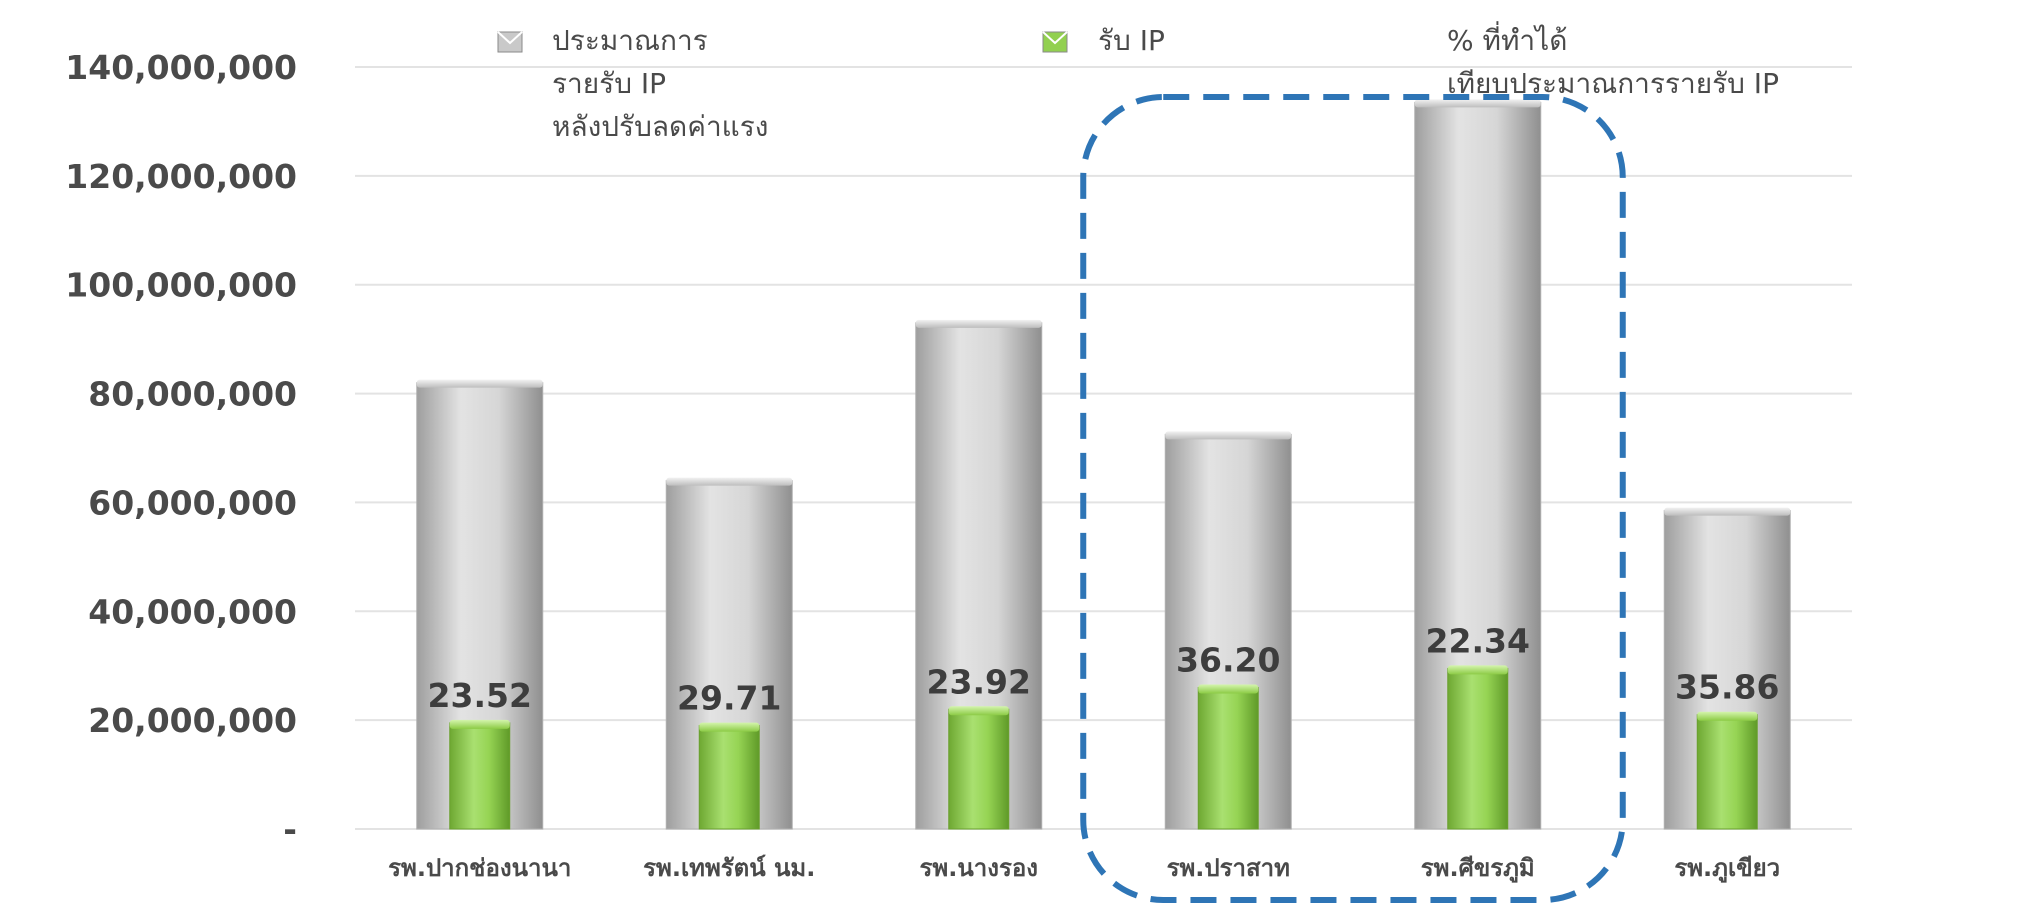  I want to click on percent-data-label: 29.71, so click(729, 698).